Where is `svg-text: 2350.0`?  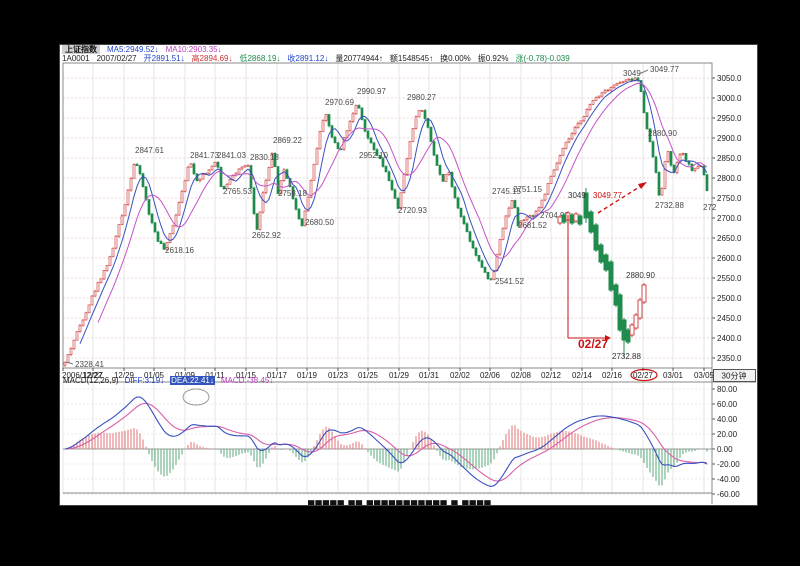 svg-text: 2350.0 is located at coordinates (729, 358).